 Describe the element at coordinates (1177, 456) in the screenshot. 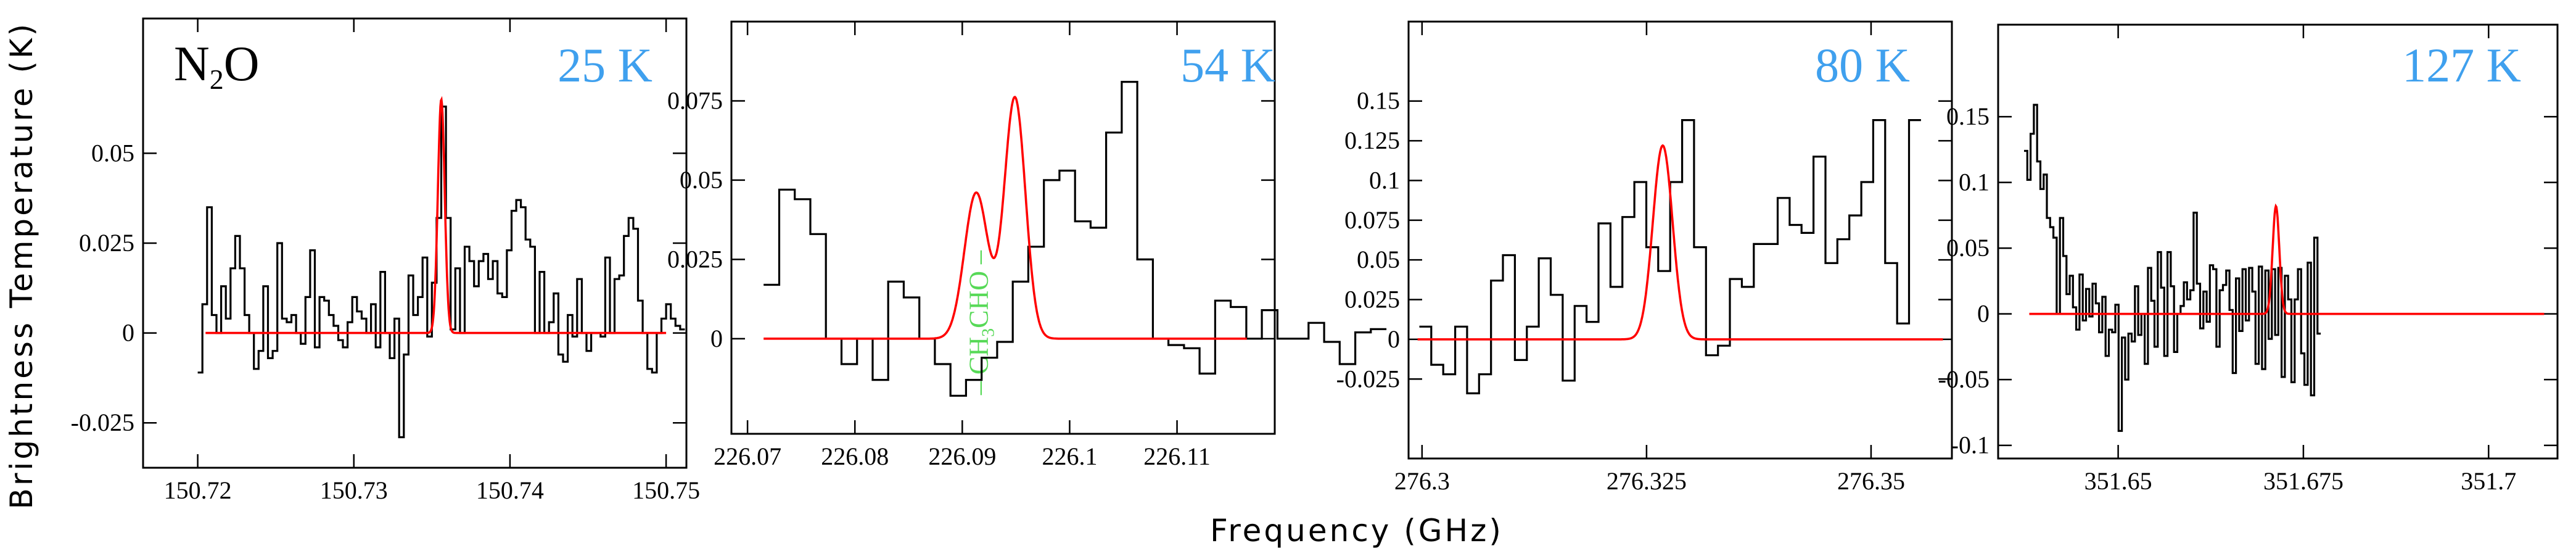

I see `x-tick-label: 226.11` at that location.